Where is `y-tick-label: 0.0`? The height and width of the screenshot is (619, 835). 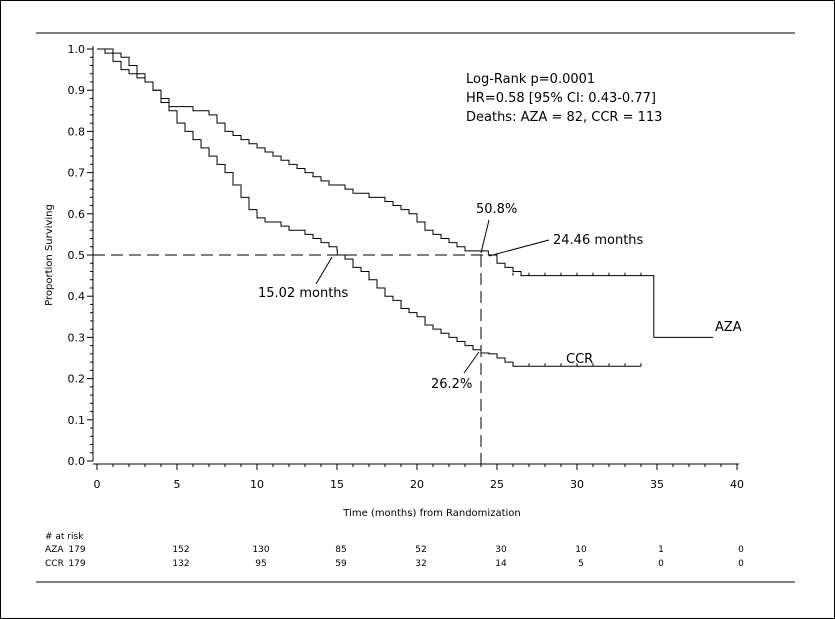
y-tick-label: 0.0 is located at coordinates (77, 461).